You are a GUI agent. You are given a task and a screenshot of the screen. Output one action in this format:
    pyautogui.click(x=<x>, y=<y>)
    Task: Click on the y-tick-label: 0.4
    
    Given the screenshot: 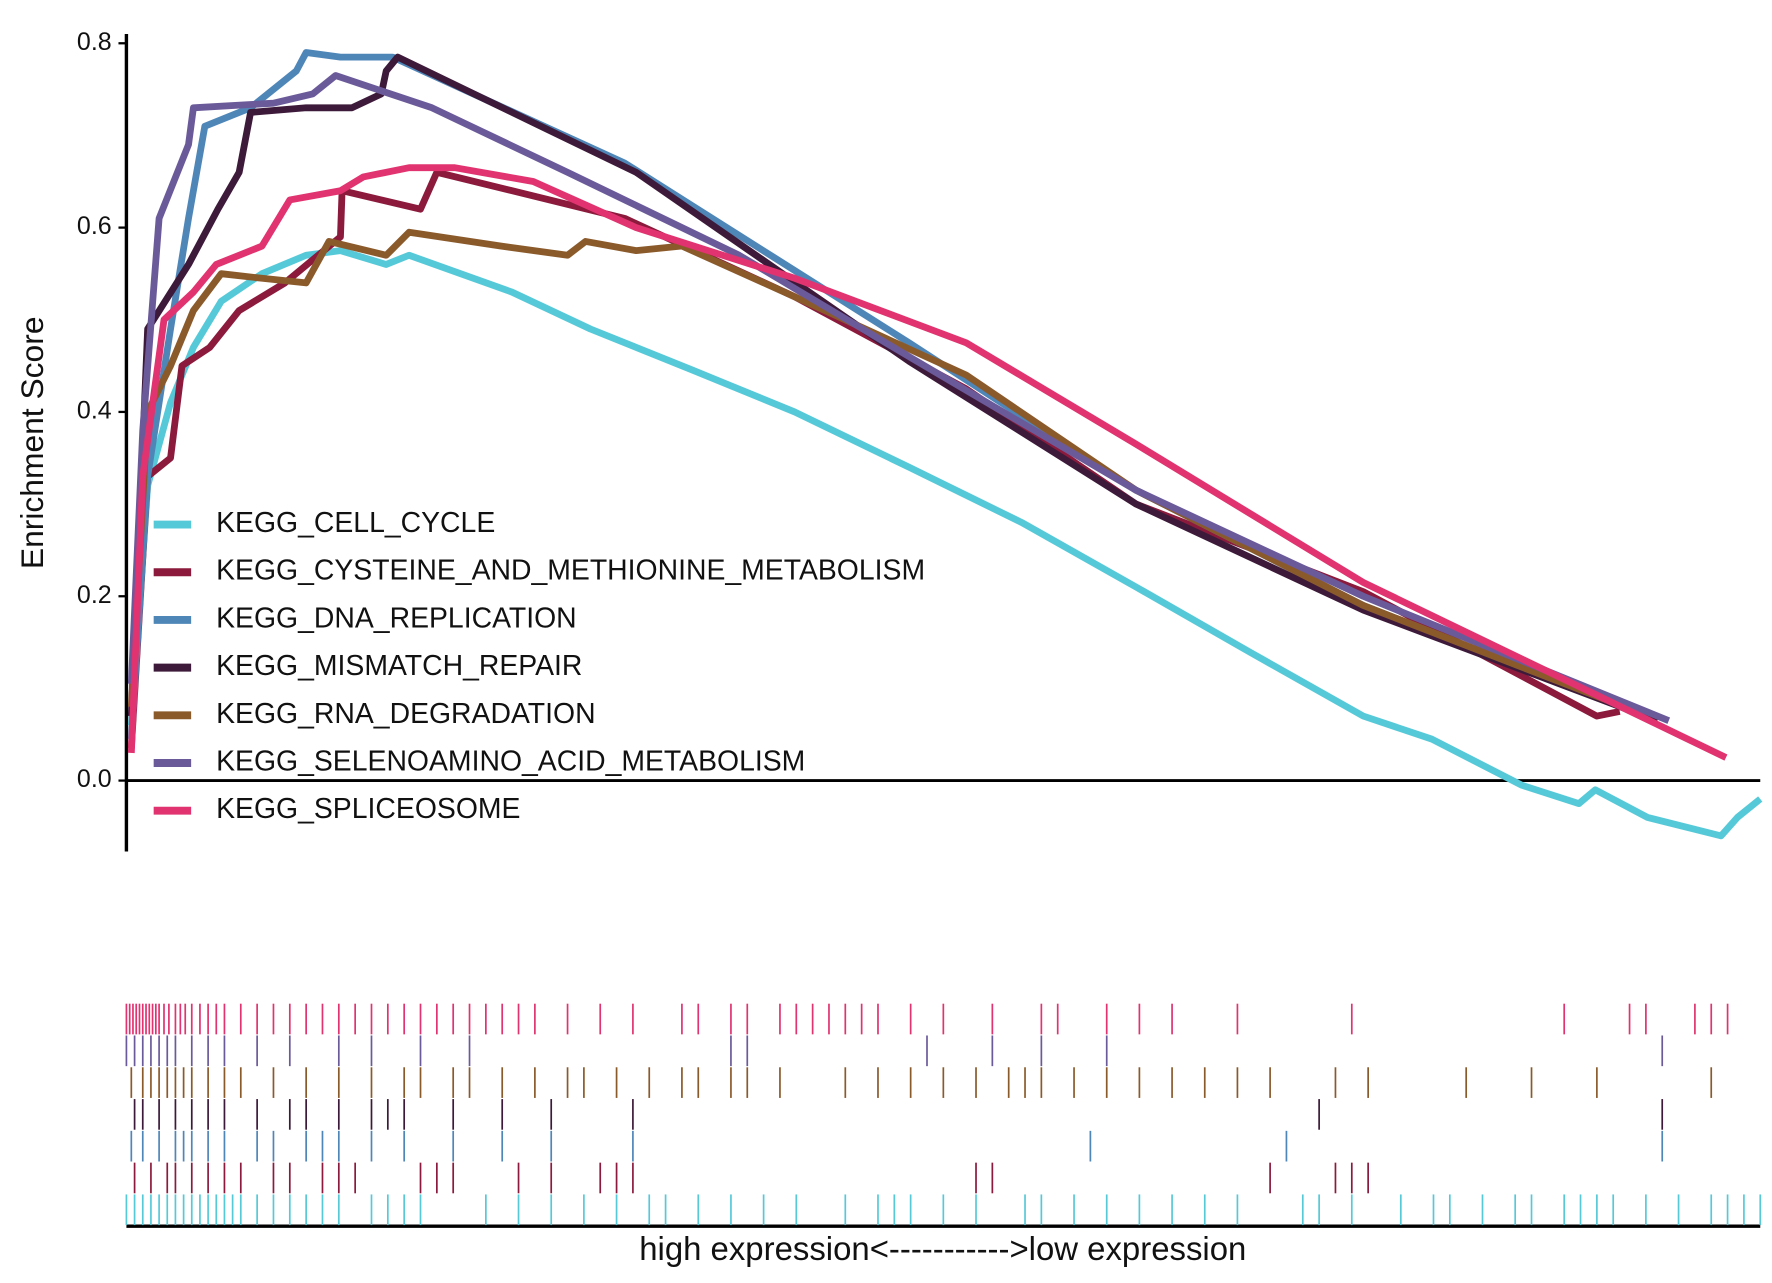 What is the action you would take?
    pyautogui.click(x=94, y=411)
    